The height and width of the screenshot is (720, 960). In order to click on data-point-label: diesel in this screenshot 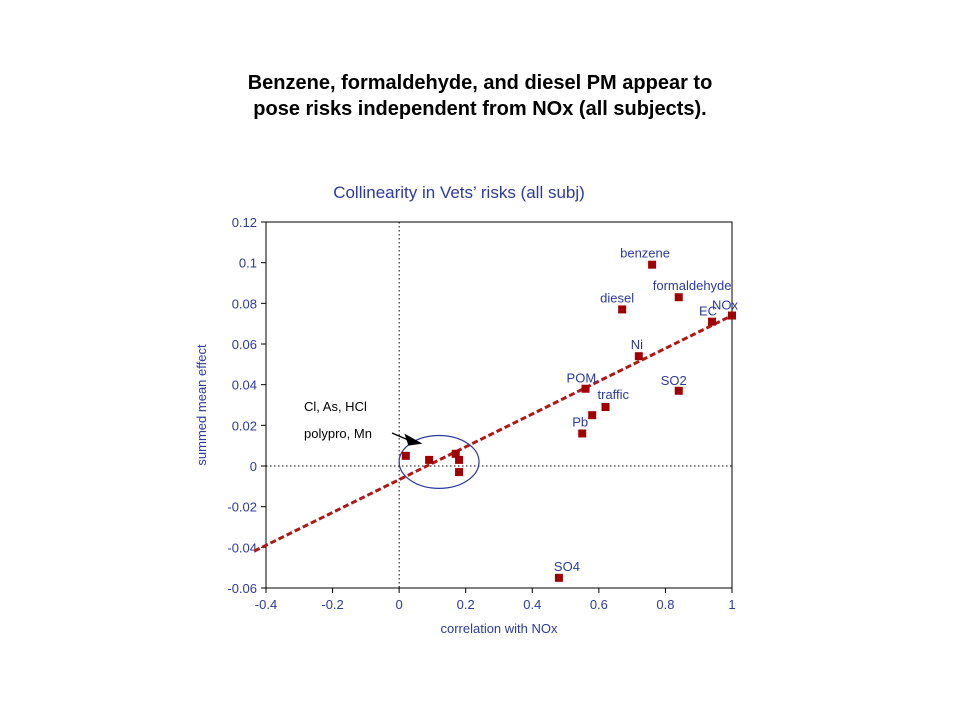, I will do `click(617, 297)`.